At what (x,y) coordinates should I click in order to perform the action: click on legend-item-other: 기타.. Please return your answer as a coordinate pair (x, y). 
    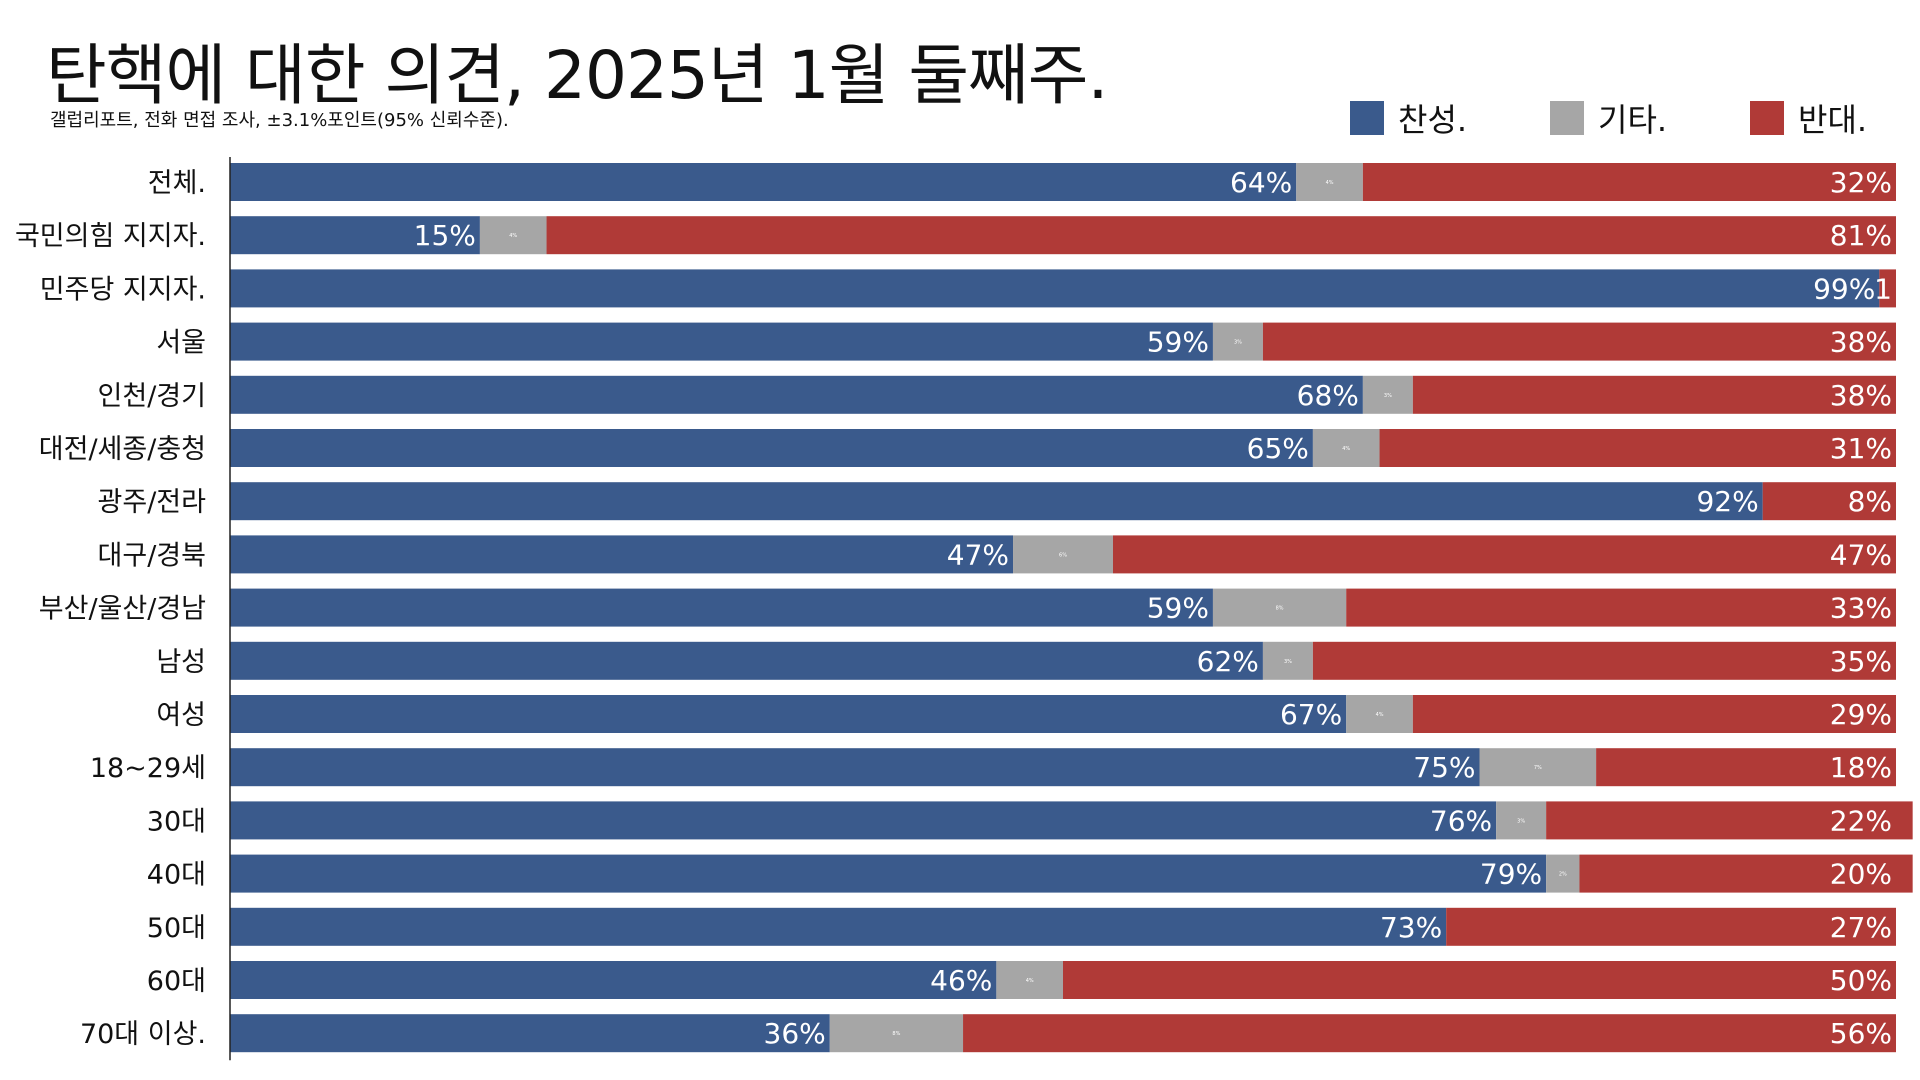
    Looking at the image, I should click on (1608, 118).